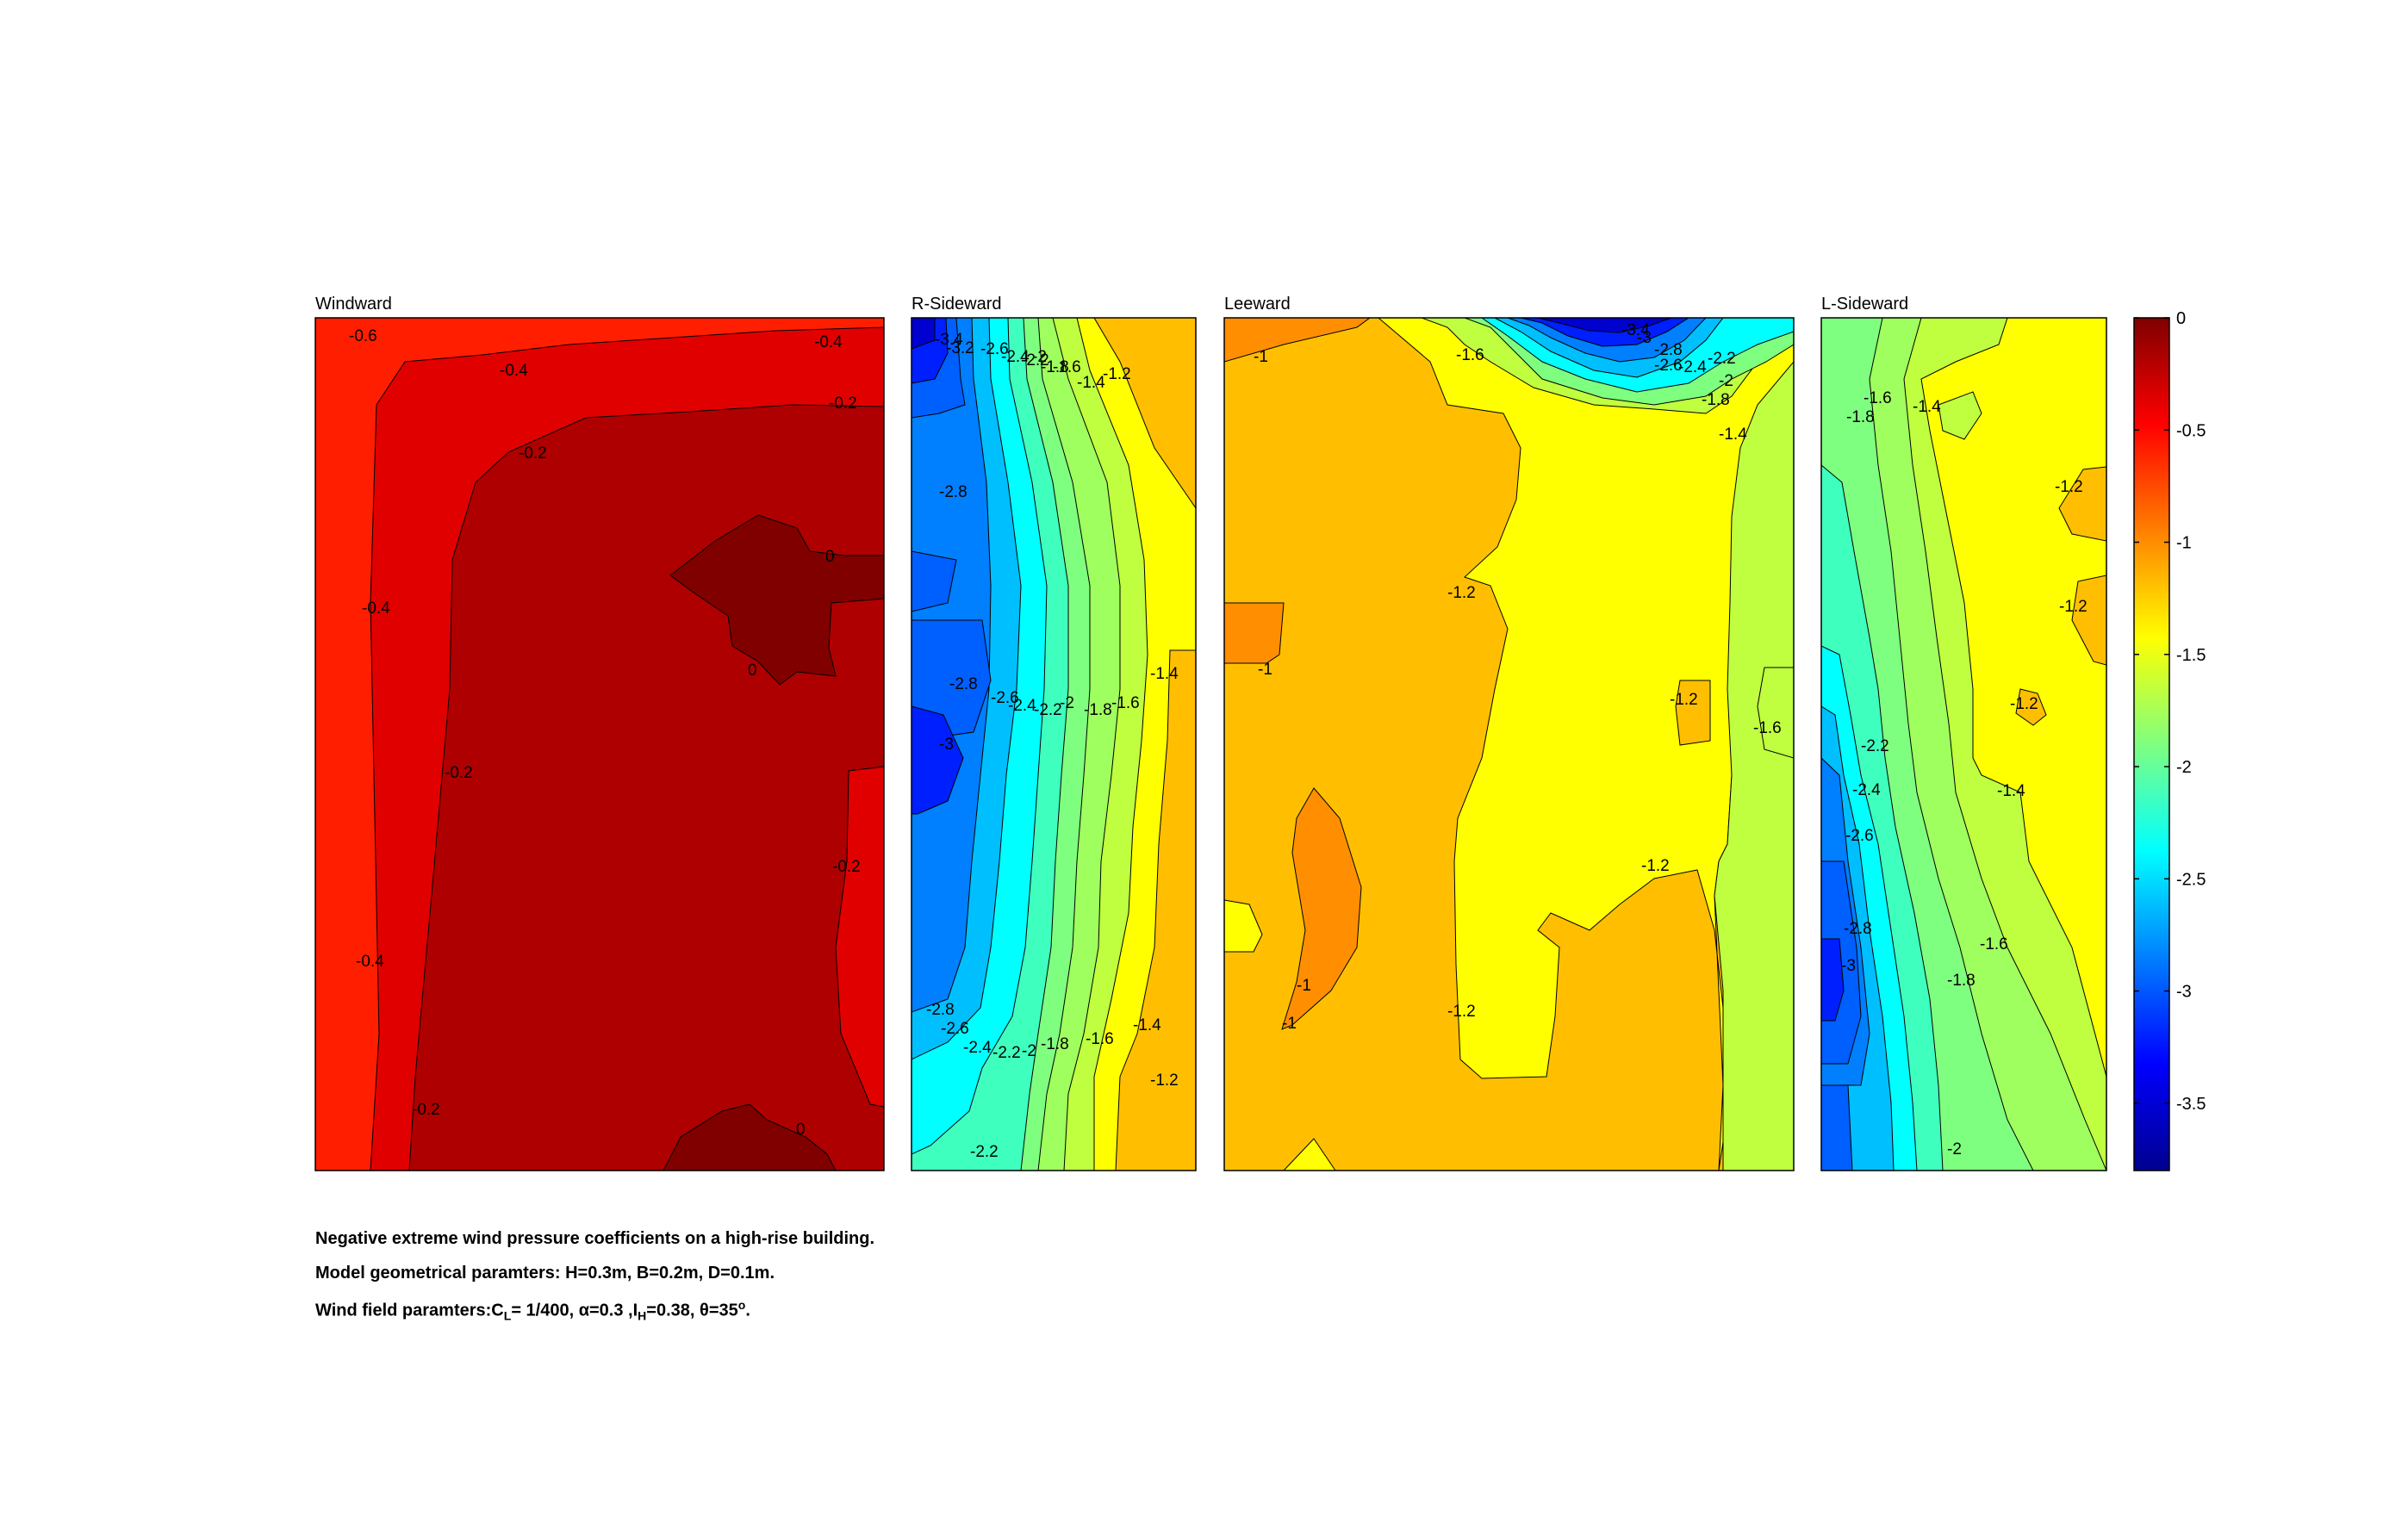 The height and width of the screenshot is (1528, 2408). Describe the element at coordinates (1776, 713) in the screenshot. I see `leeward-band-1.4-right` at that location.